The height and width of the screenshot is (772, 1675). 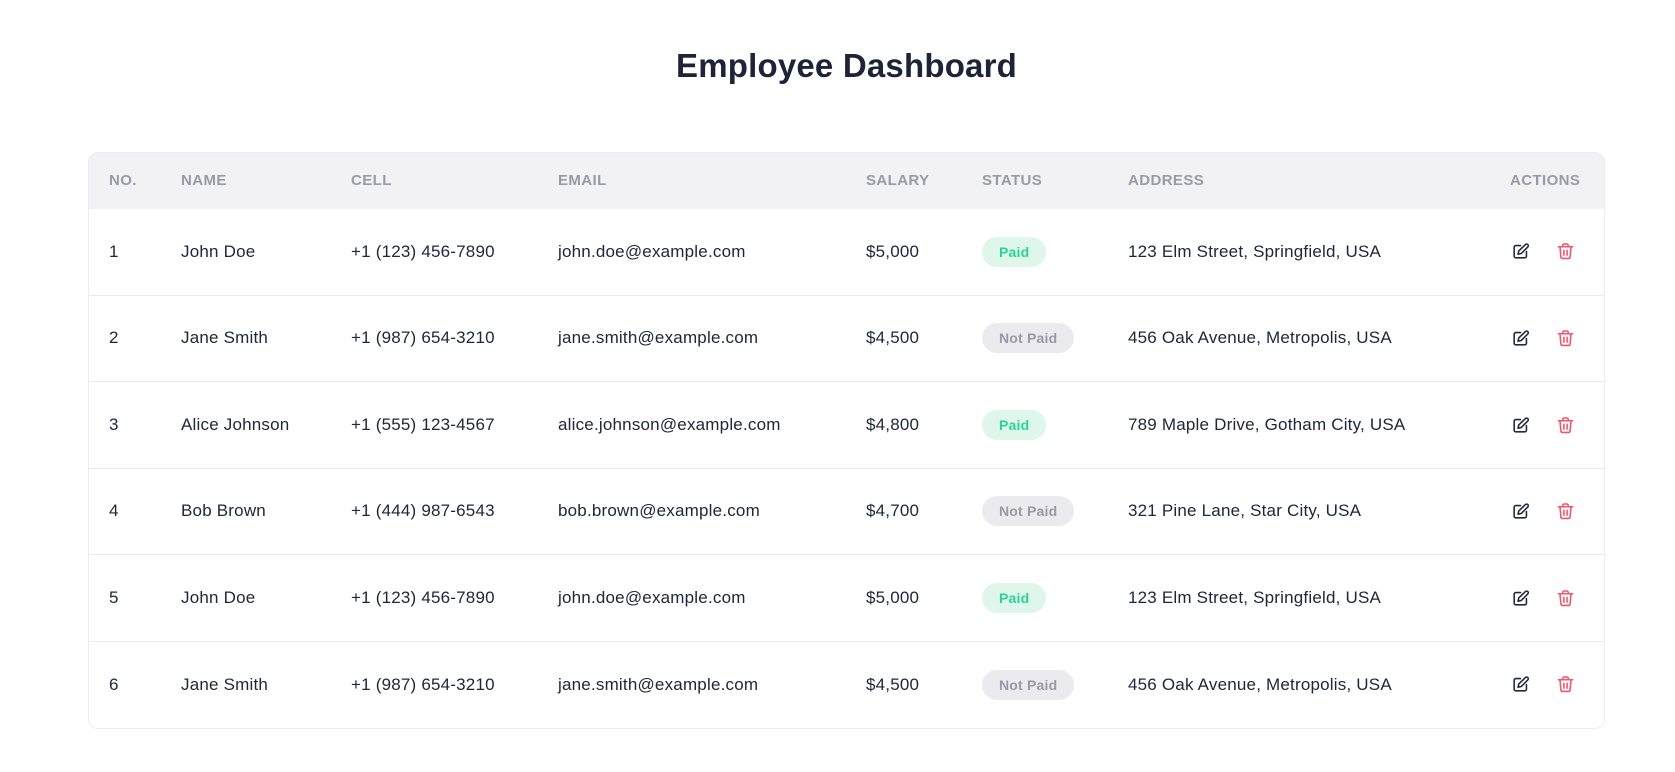 I want to click on cell-cell: +1 (555) 123-4567, so click(x=423, y=424).